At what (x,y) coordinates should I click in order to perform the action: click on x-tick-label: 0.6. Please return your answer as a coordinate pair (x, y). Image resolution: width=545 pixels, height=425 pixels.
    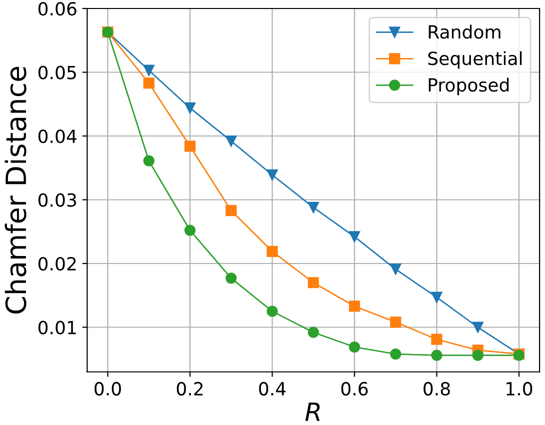
    Looking at the image, I should click on (354, 389).